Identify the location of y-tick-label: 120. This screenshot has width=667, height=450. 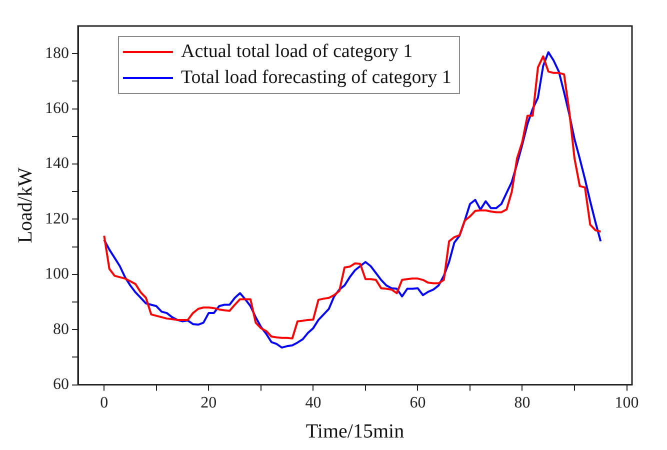
(57, 219).